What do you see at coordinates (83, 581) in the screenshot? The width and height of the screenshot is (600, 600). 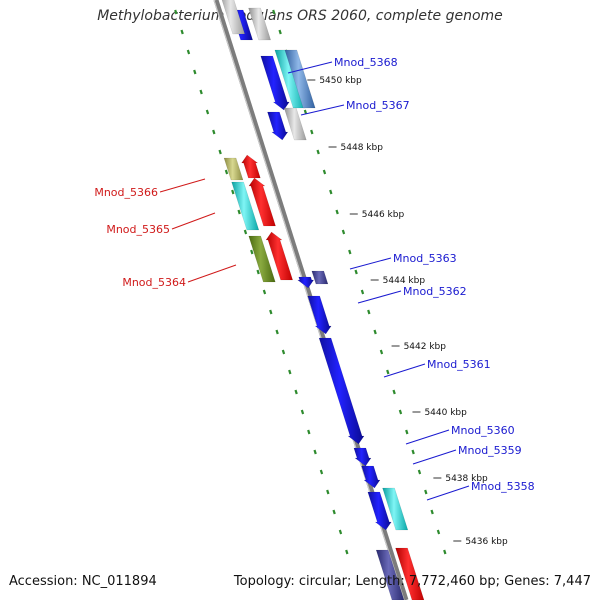 I see `accession-text: Accession: NC_011894` at bounding box center [83, 581].